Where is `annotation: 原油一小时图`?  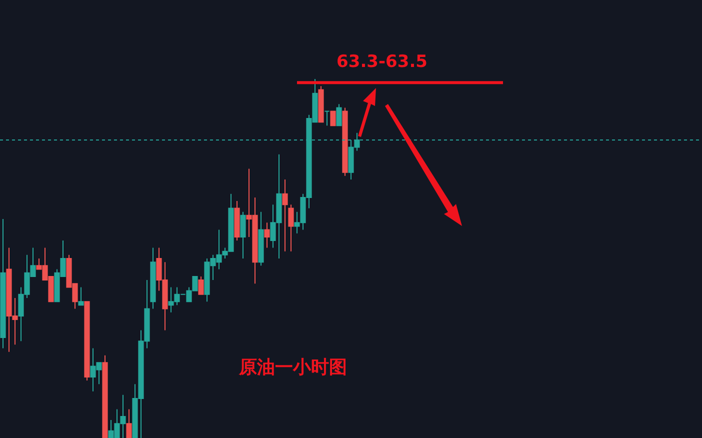 annotation: 原油一小时图 is located at coordinates (292, 367).